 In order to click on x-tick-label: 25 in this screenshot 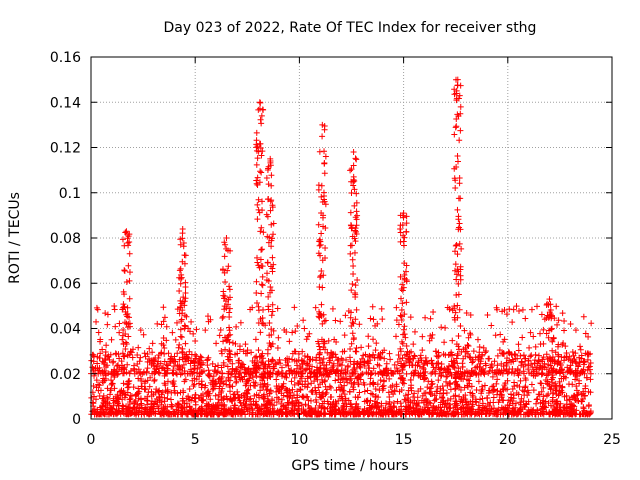, I will do `click(612, 440)`.